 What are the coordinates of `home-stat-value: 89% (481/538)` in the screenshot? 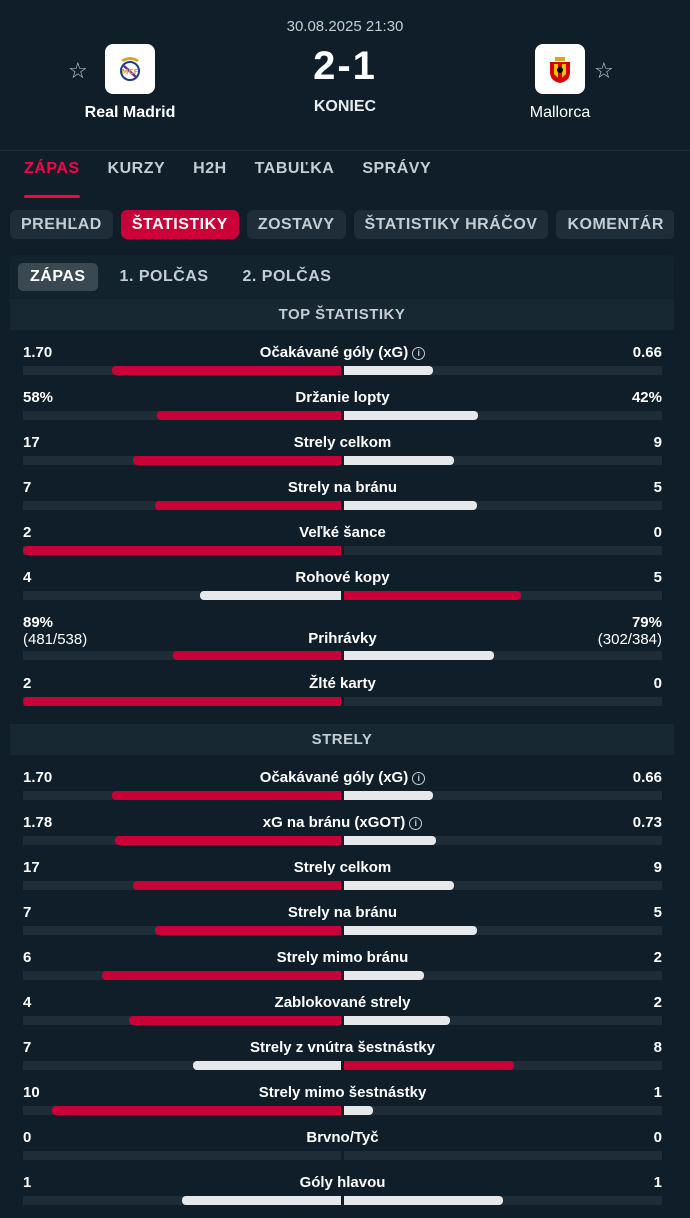 It's located at (55, 631).